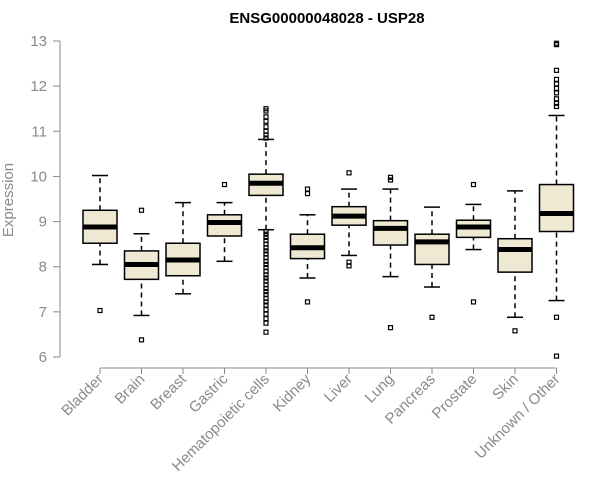  I want to click on box-brain, so click(141, 275).